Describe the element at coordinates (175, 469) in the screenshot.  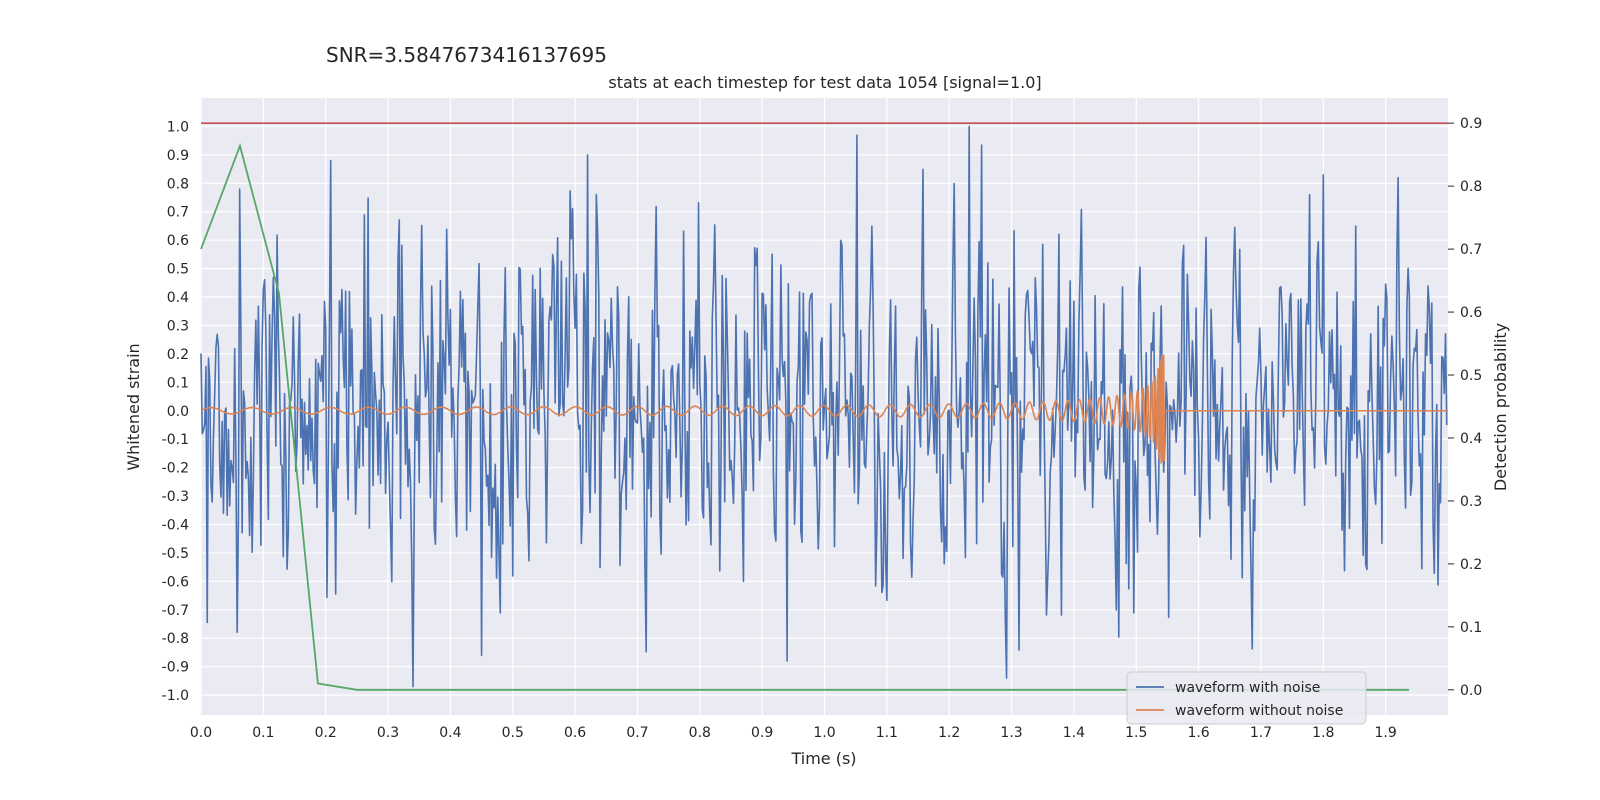
I see `y-tick-label: -0.2` at that location.